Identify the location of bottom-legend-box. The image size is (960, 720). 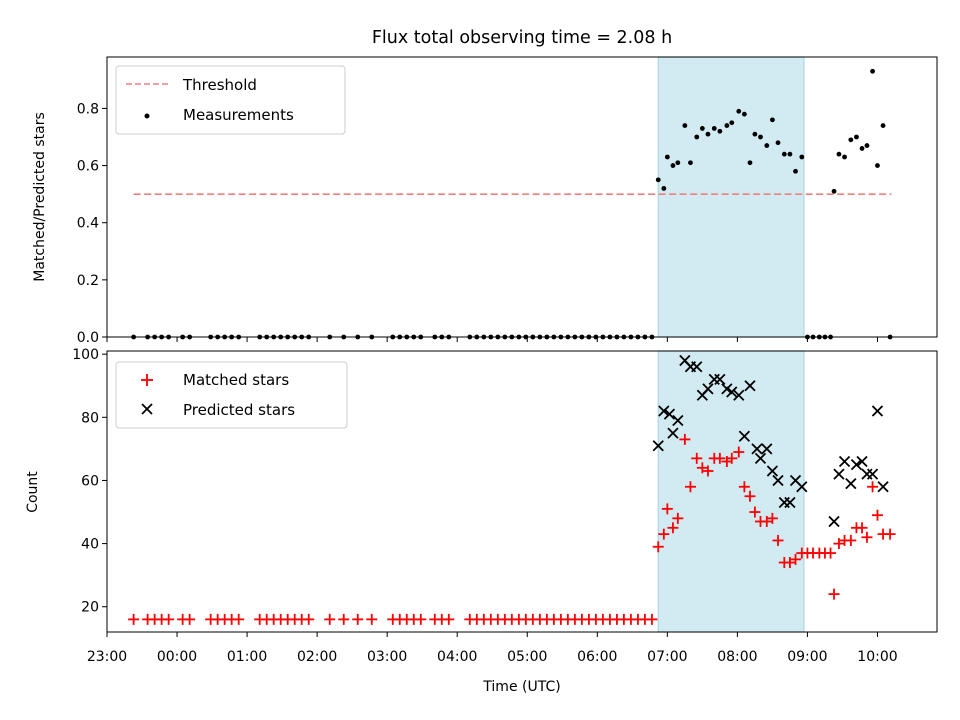
(231, 395).